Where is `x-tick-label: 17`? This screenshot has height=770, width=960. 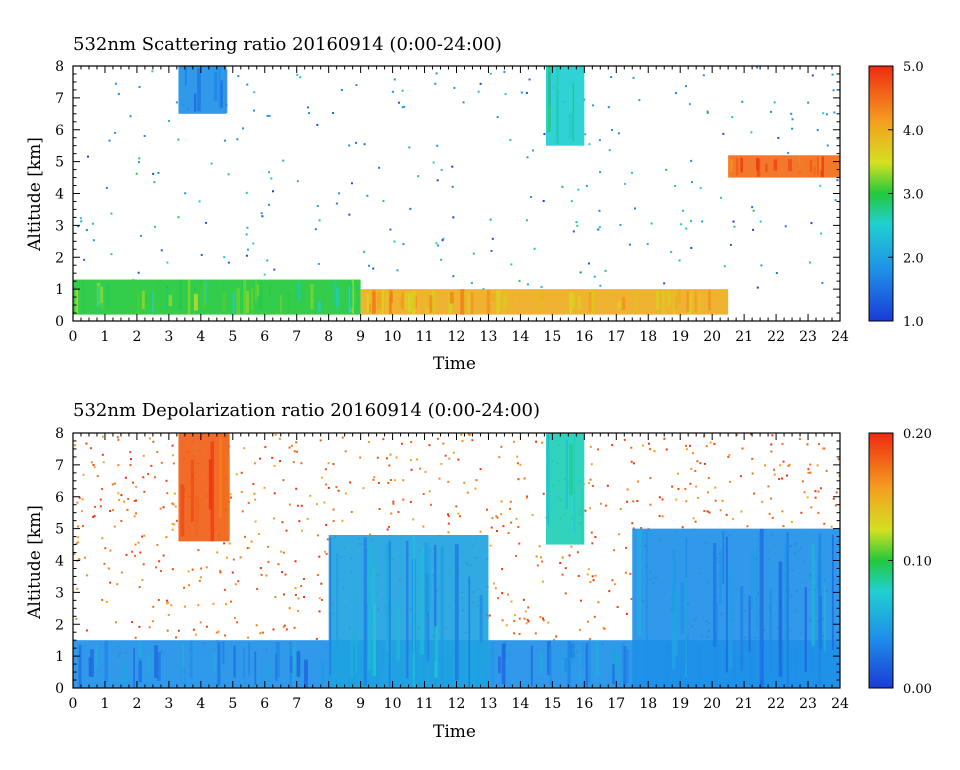
x-tick-label: 17 is located at coordinates (616, 704).